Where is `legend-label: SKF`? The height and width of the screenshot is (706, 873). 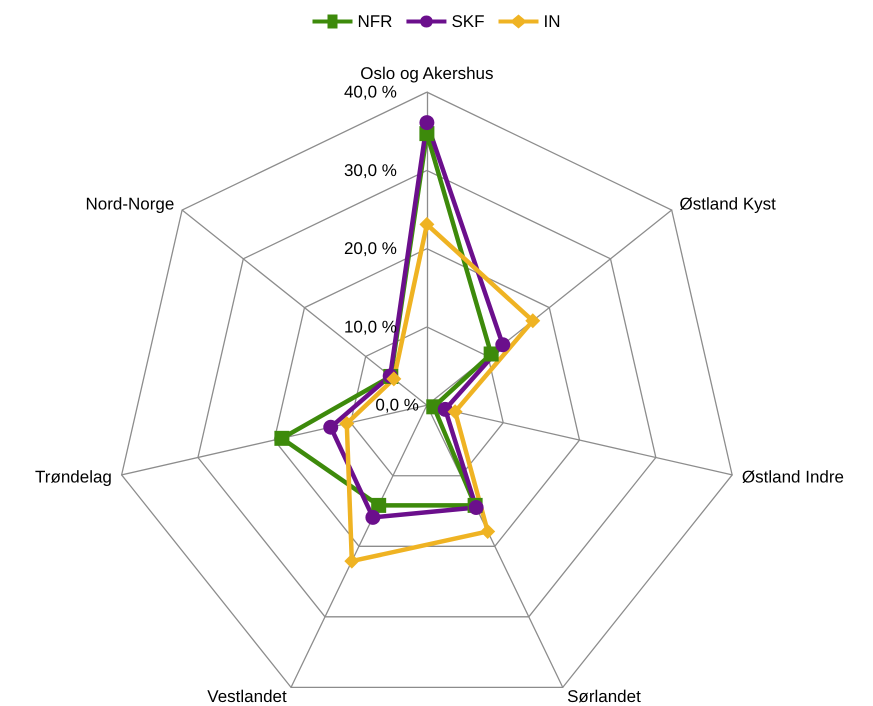
legend-label: SKF is located at coordinates (467, 21).